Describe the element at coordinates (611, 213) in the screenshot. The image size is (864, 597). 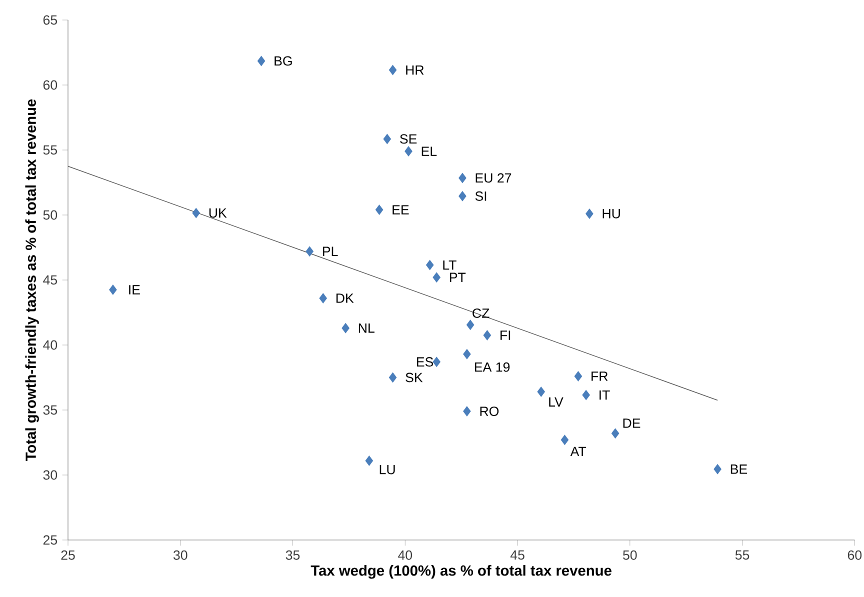
I see `annotation: HU` at that location.